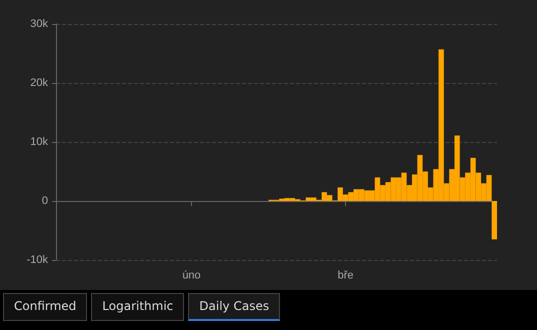 This screenshot has height=330, width=537. I want to click on x-tick-label: úno, so click(191, 276).